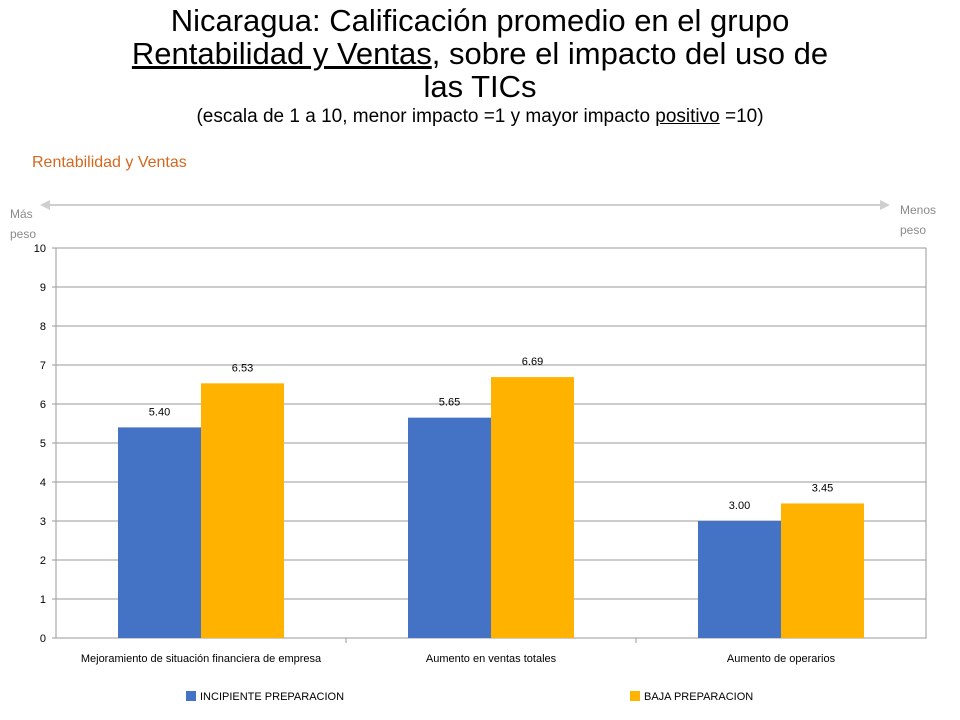 The height and width of the screenshot is (720, 960). Describe the element at coordinates (43, 522) in the screenshot. I see `y-tick-label: 3` at that location.